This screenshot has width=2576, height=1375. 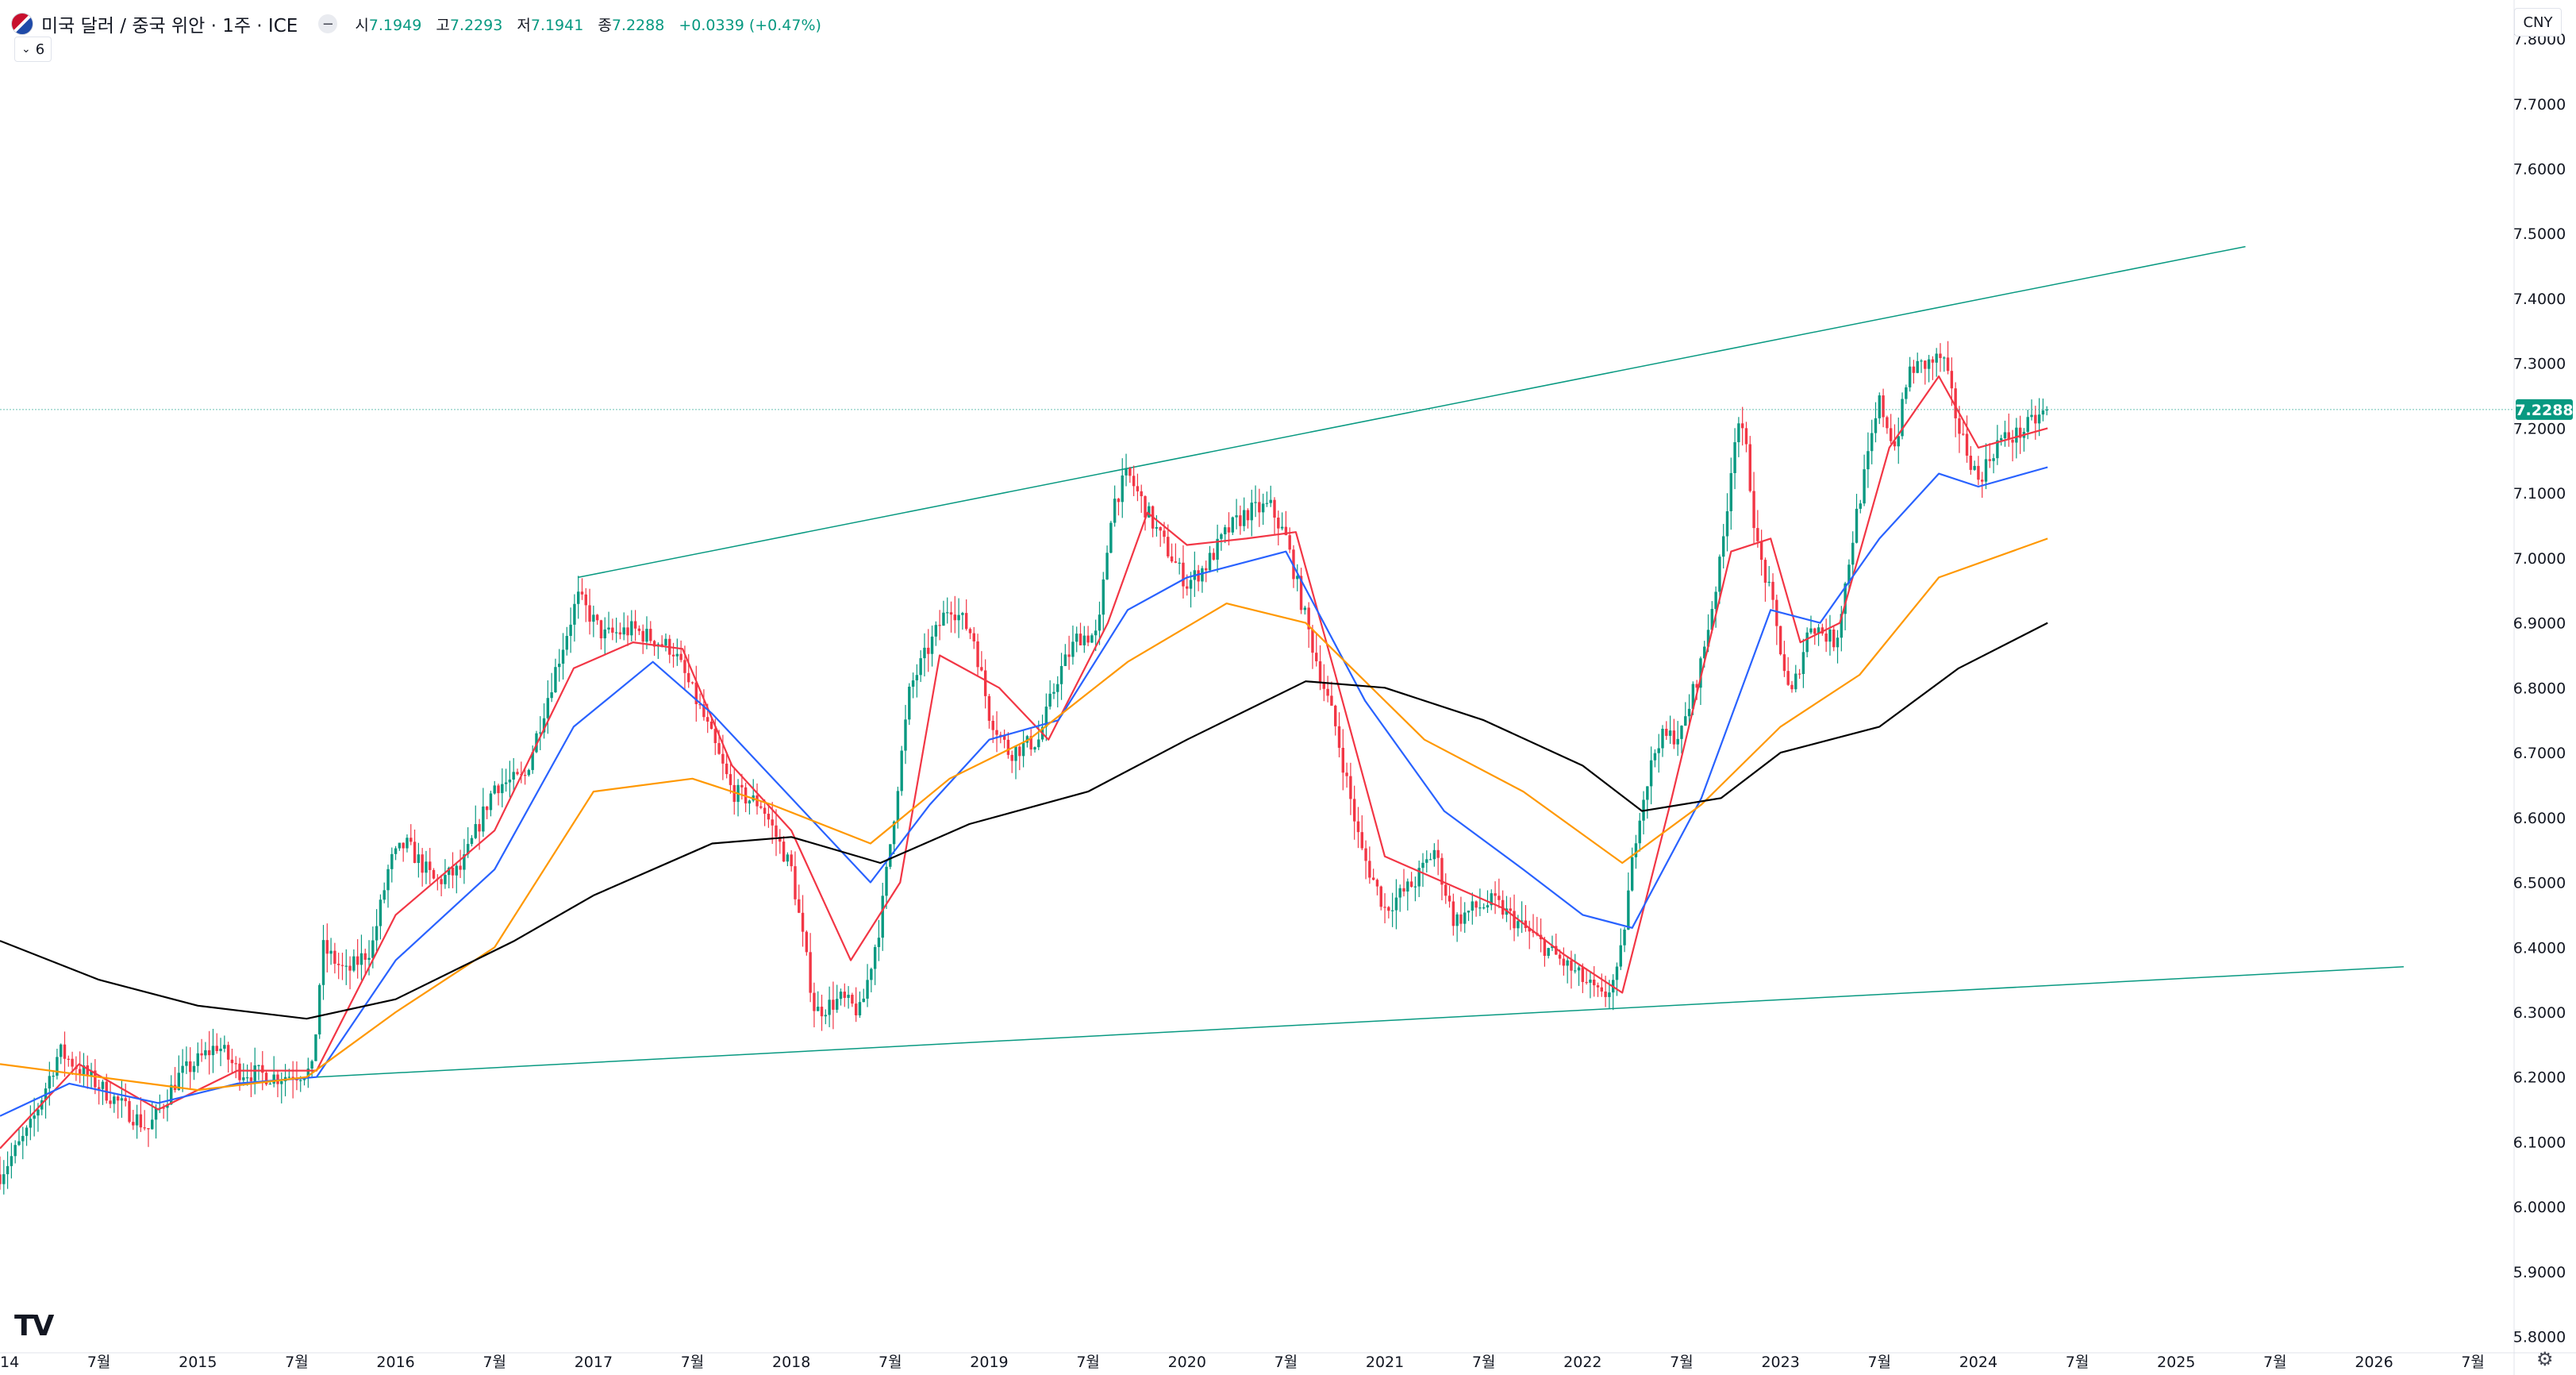 I want to click on symbol-title: 미국 달러 / 중국 위안 · 1주 · ICE, so click(x=169, y=27).